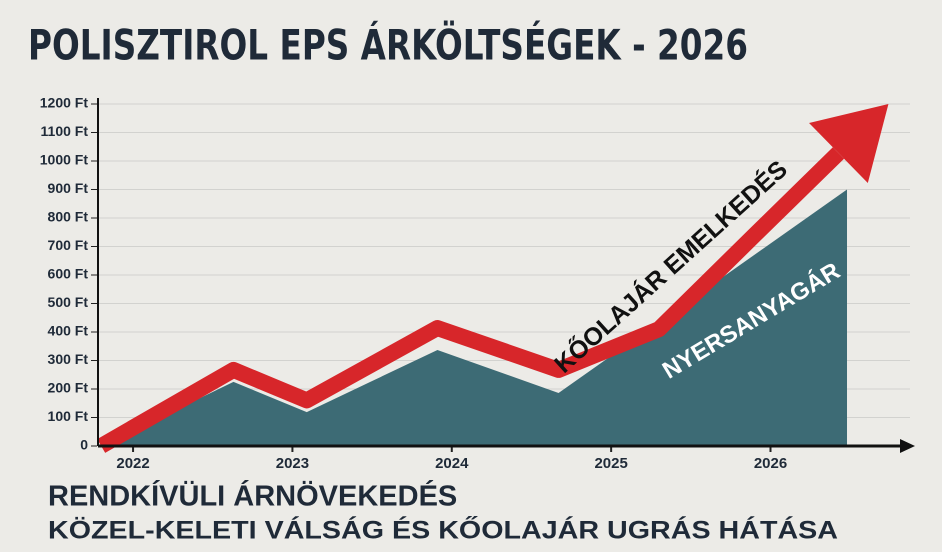 This screenshot has height=552, width=942. Describe the element at coordinates (64, 103) in the screenshot. I see `y-tick-label: 1200 Ft` at that location.